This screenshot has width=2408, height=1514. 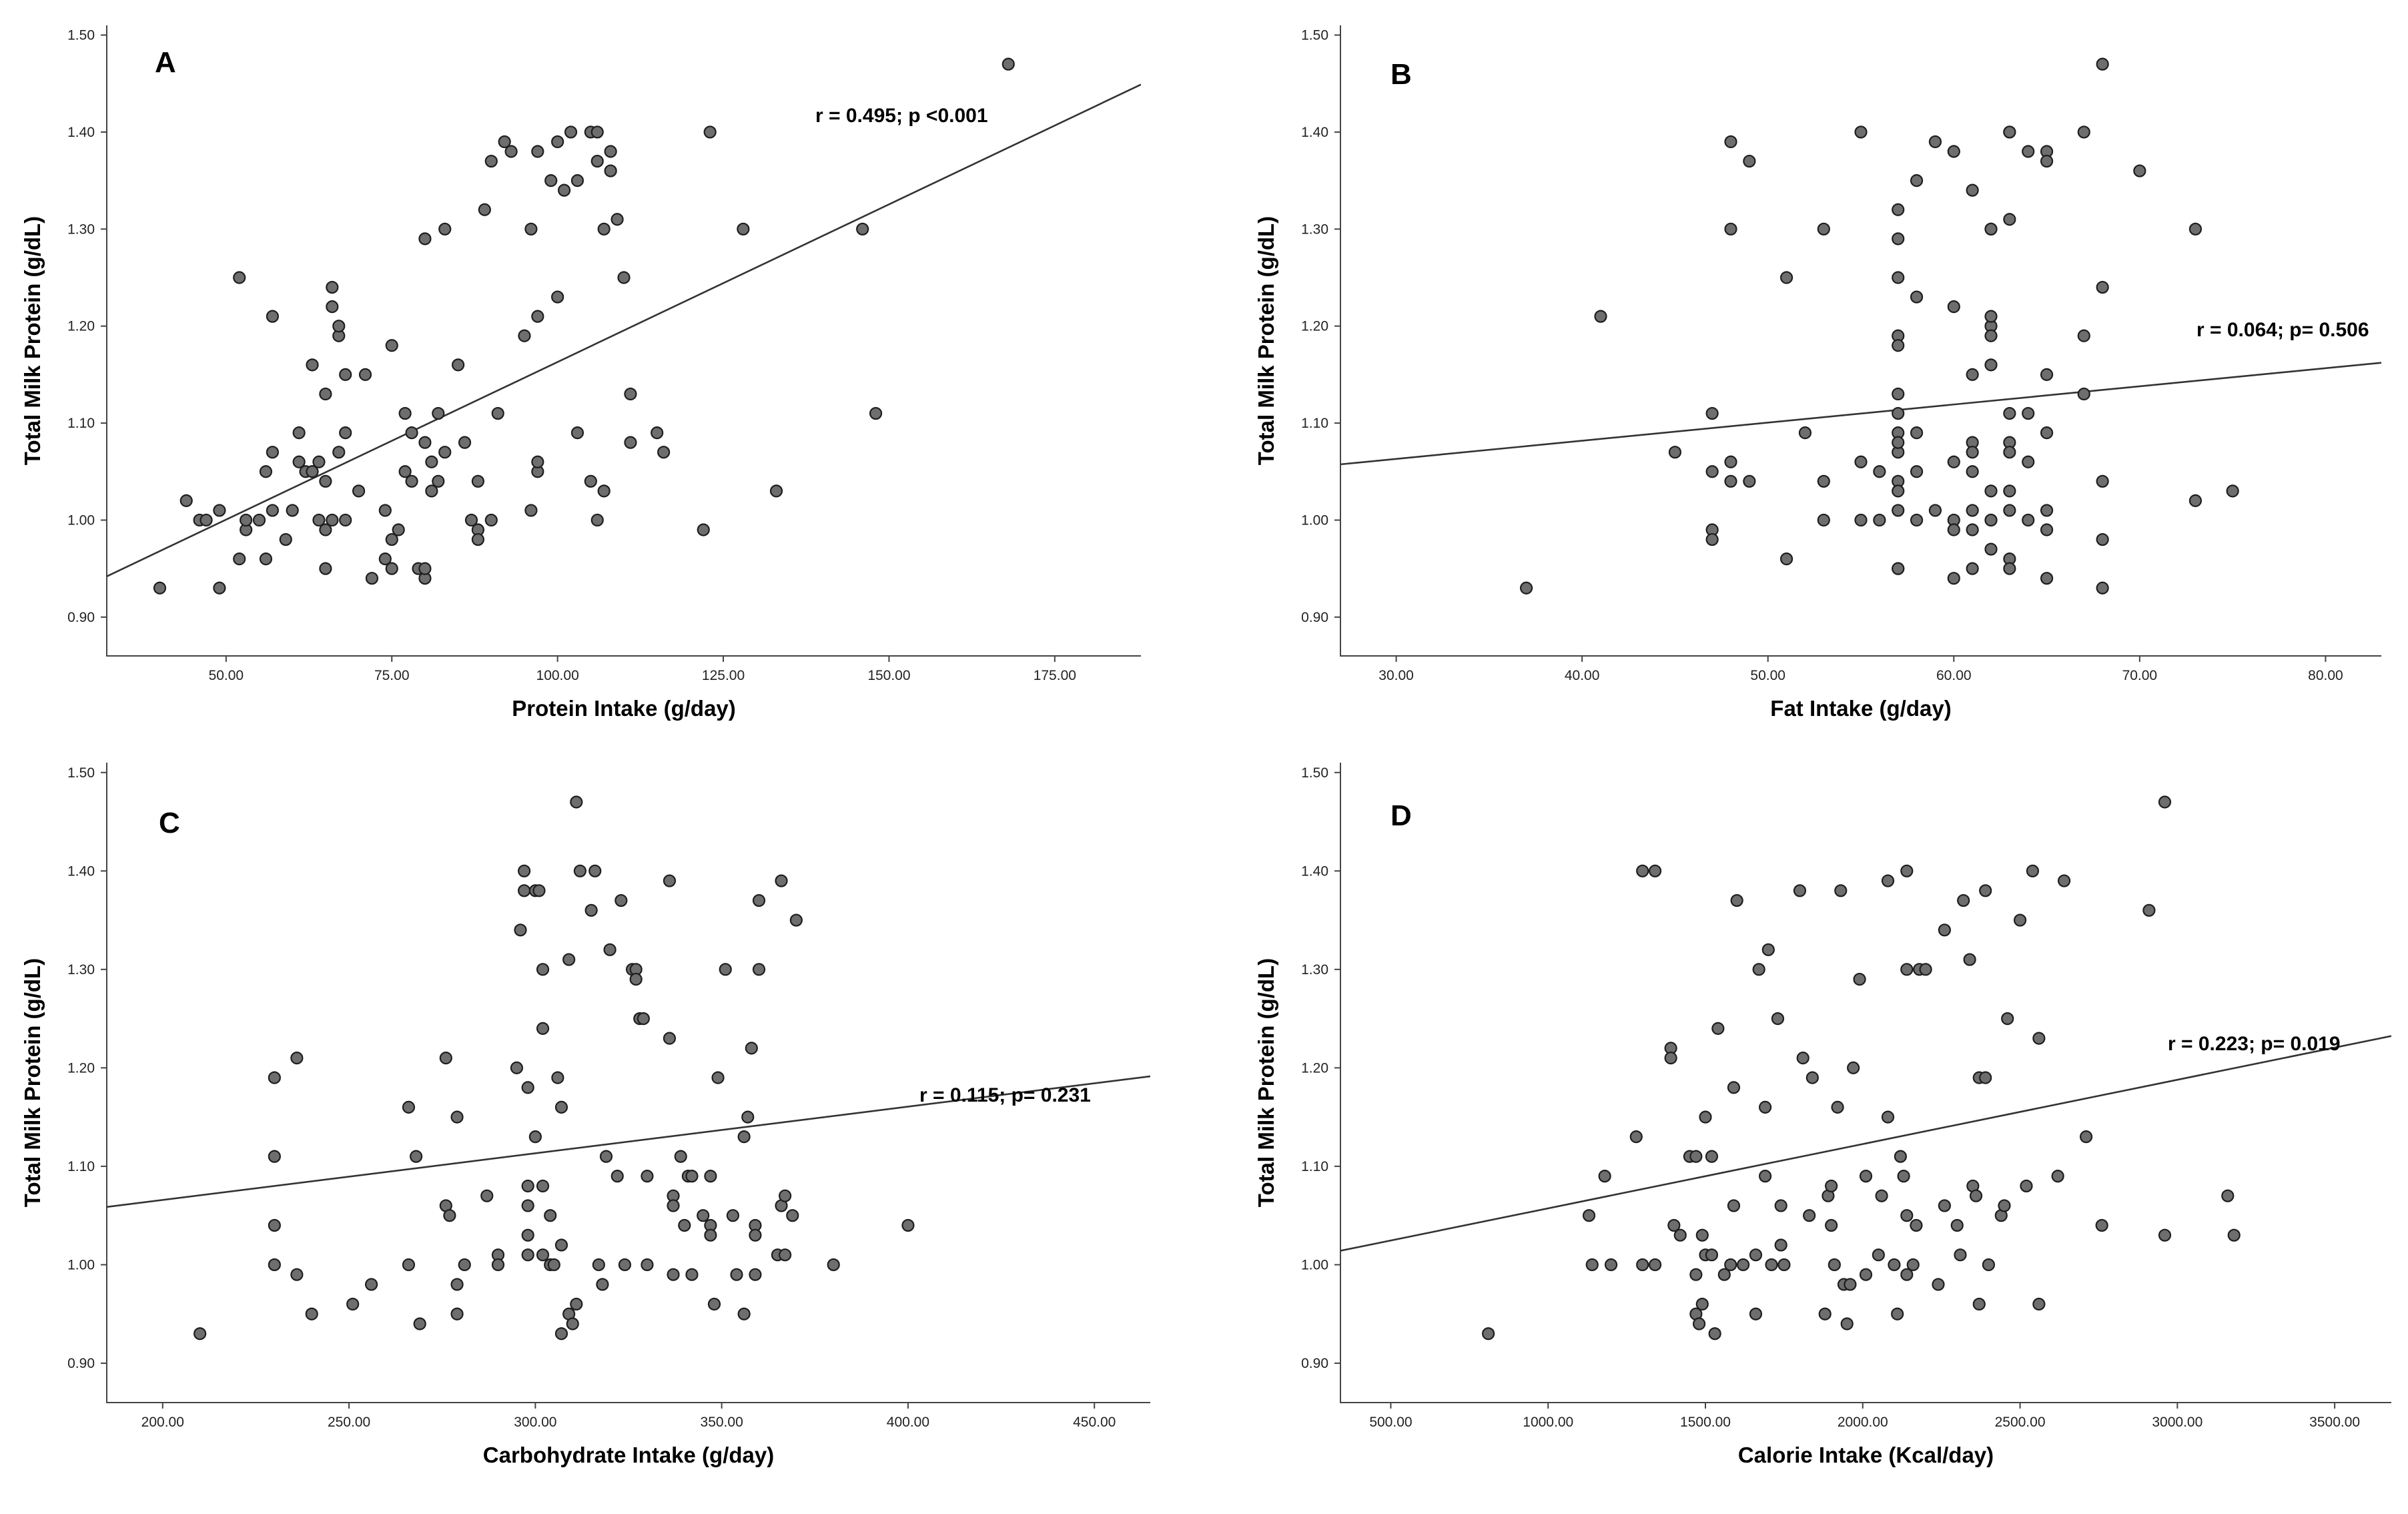 What do you see at coordinates (81, 617) in the screenshot?
I see `y-tick-label-a: 0.90` at bounding box center [81, 617].